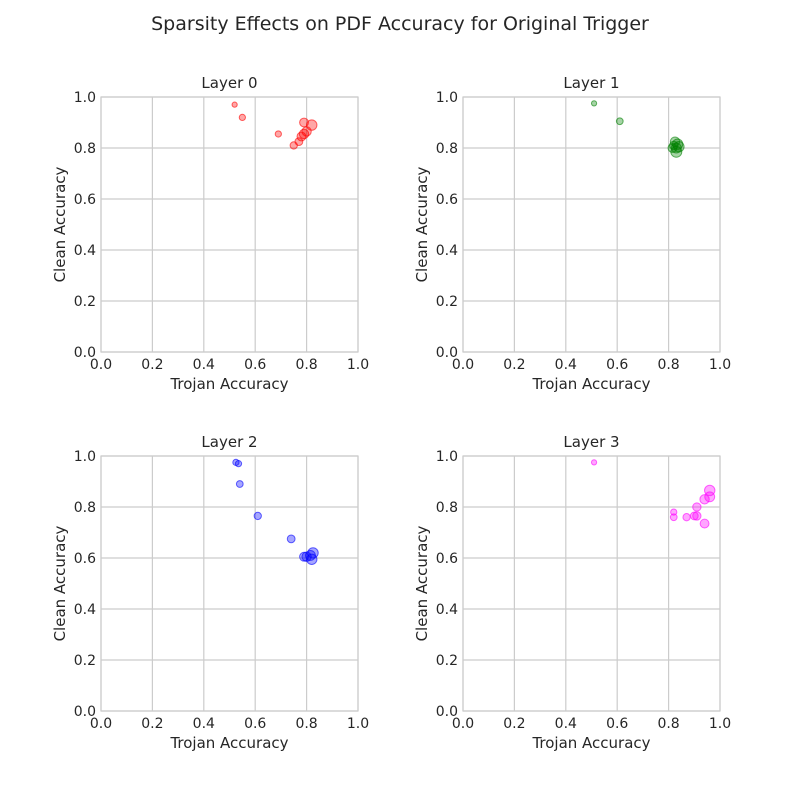 The width and height of the screenshot is (800, 800). I want to click on subplot-title: Layer 0, so click(229, 83).